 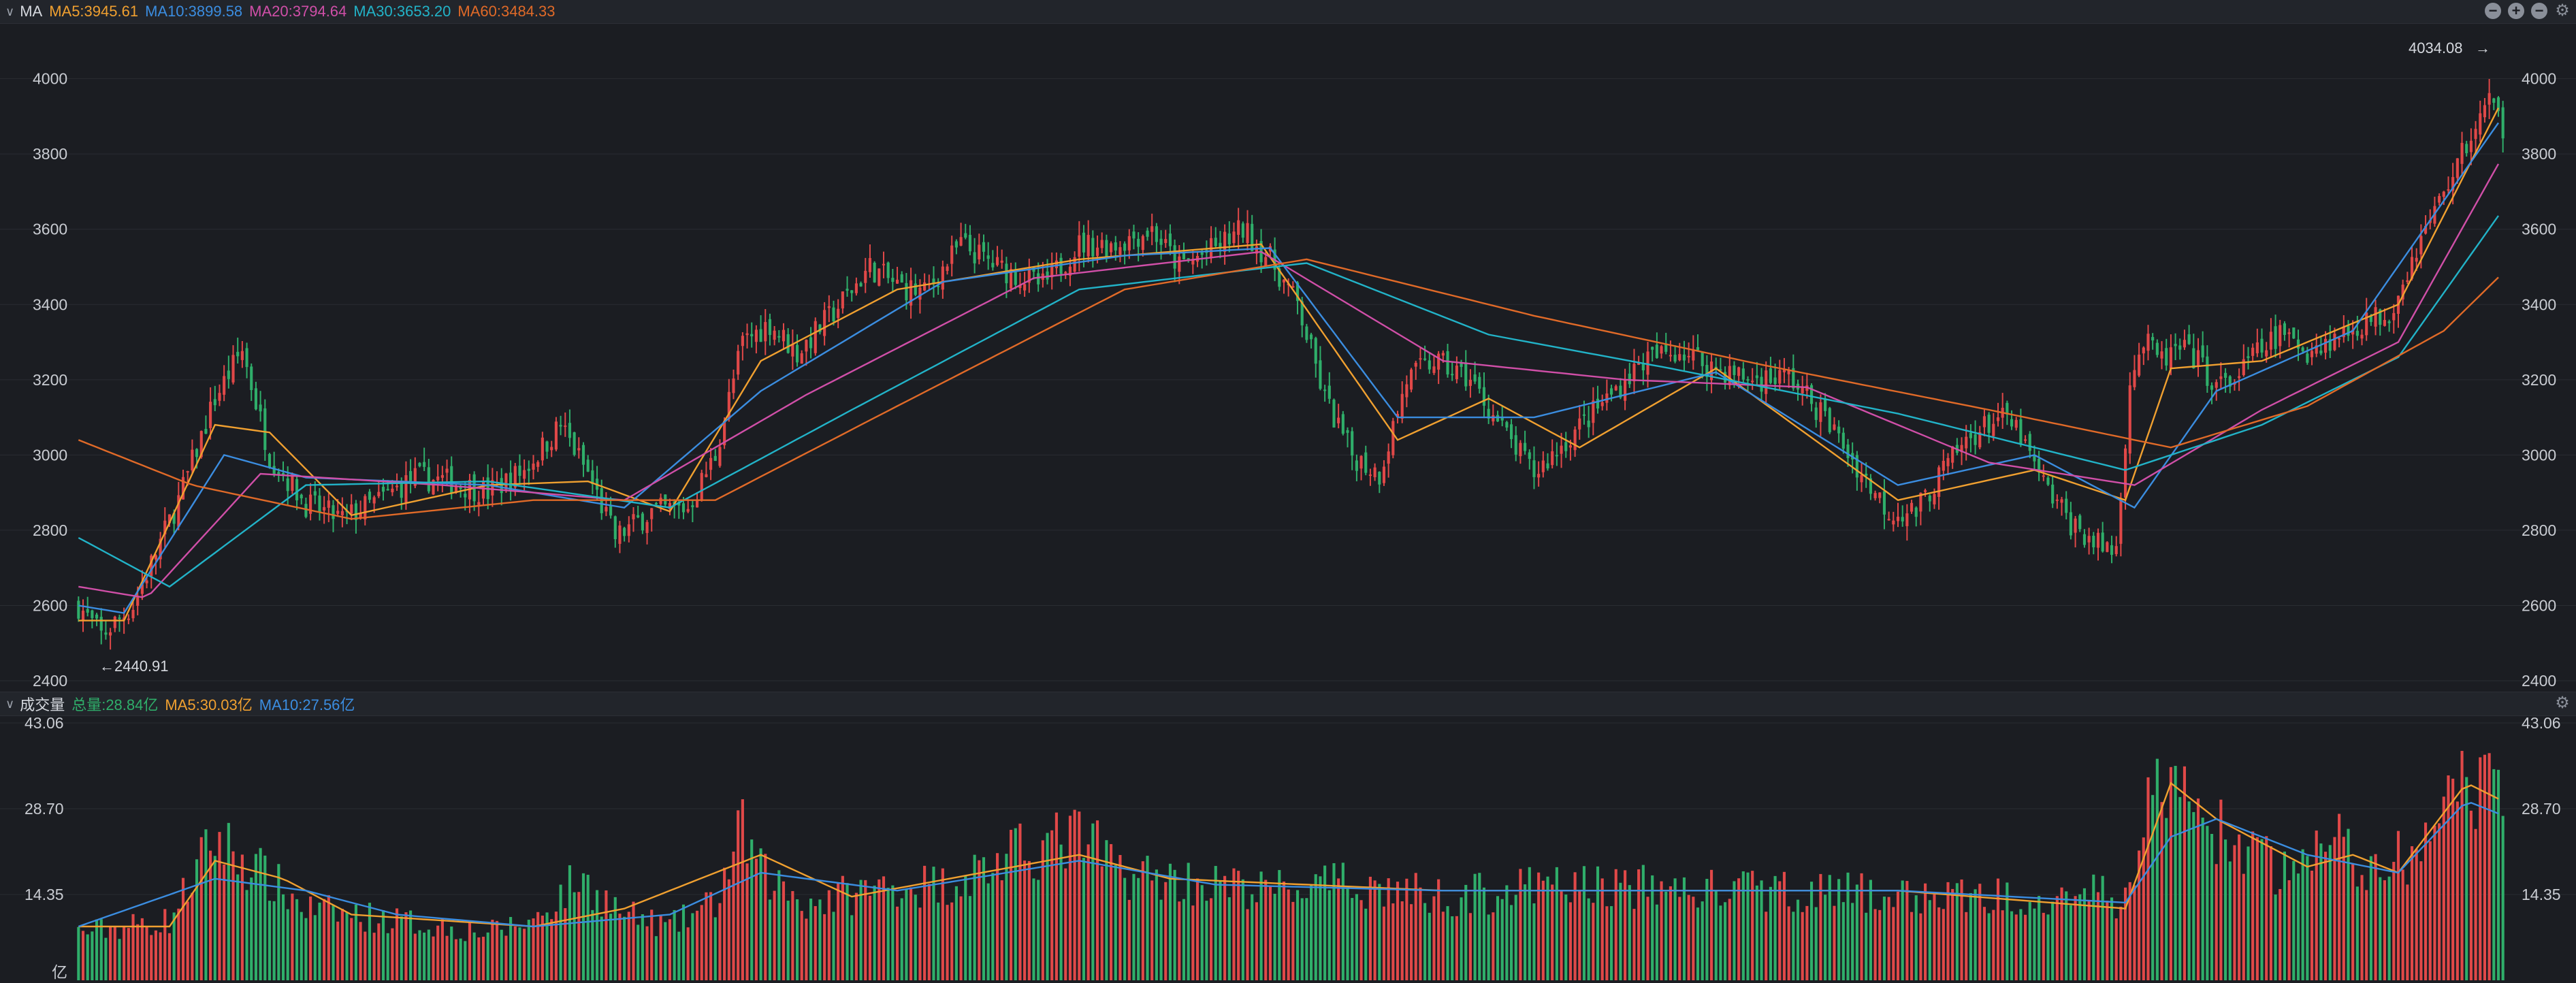 What do you see at coordinates (50, 530) in the screenshot?
I see `price-tick-left: 2800` at bounding box center [50, 530].